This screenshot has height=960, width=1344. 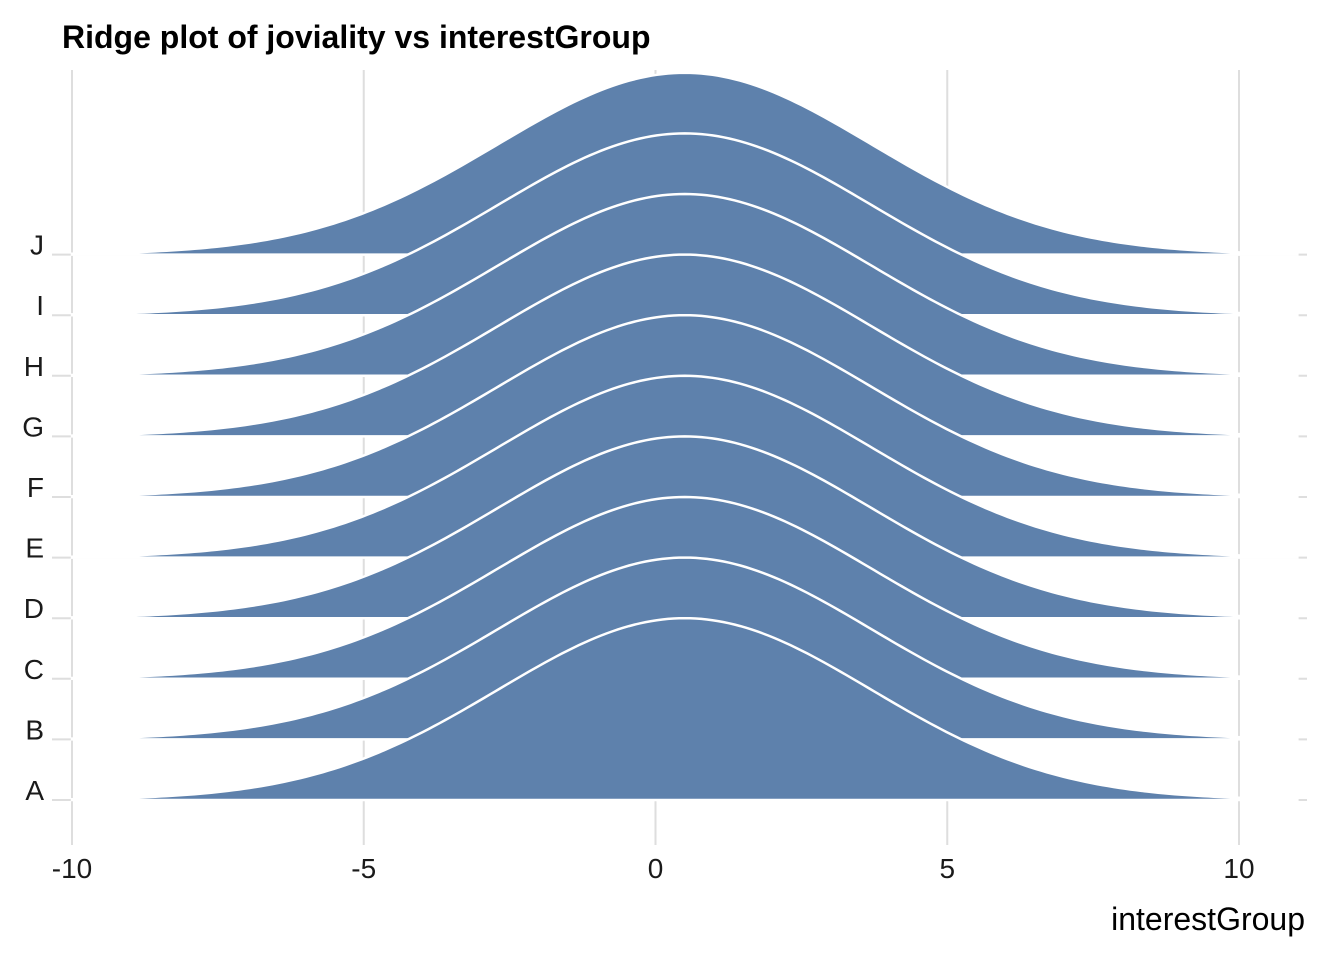 I want to click on x-tick-label-5: 5, so click(x=947, y=868).